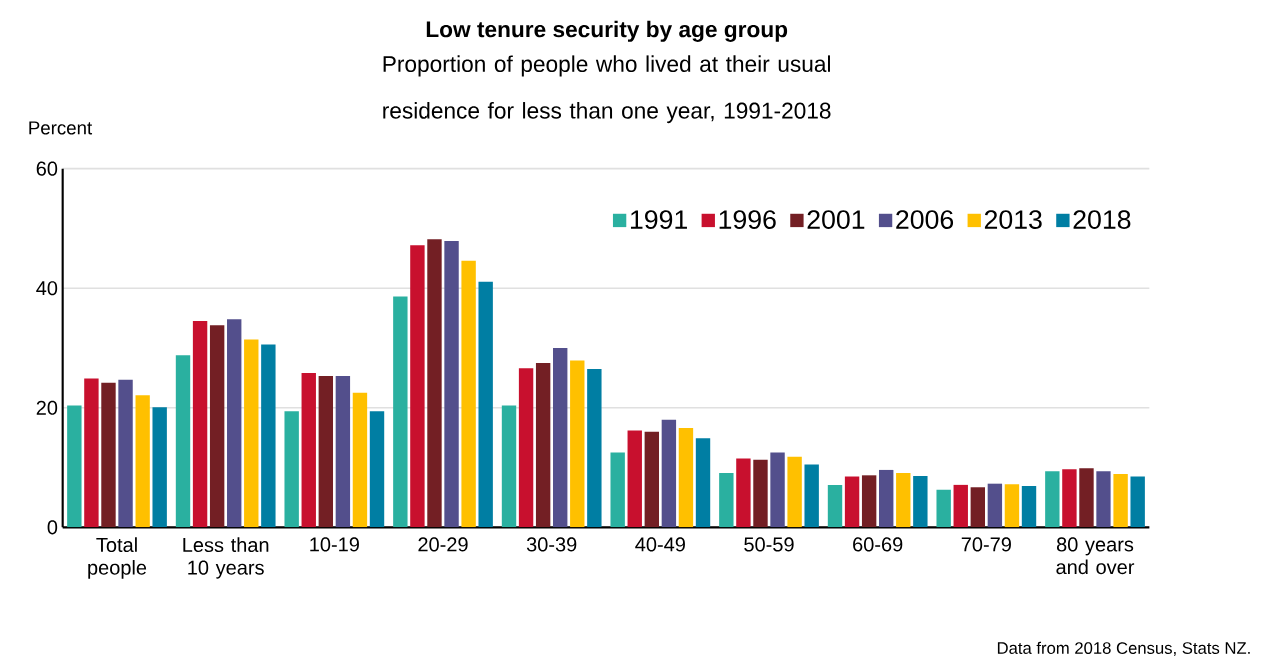 The image size is (1284, 666). I want to click on legend-label: 2006, so click(925, 219).